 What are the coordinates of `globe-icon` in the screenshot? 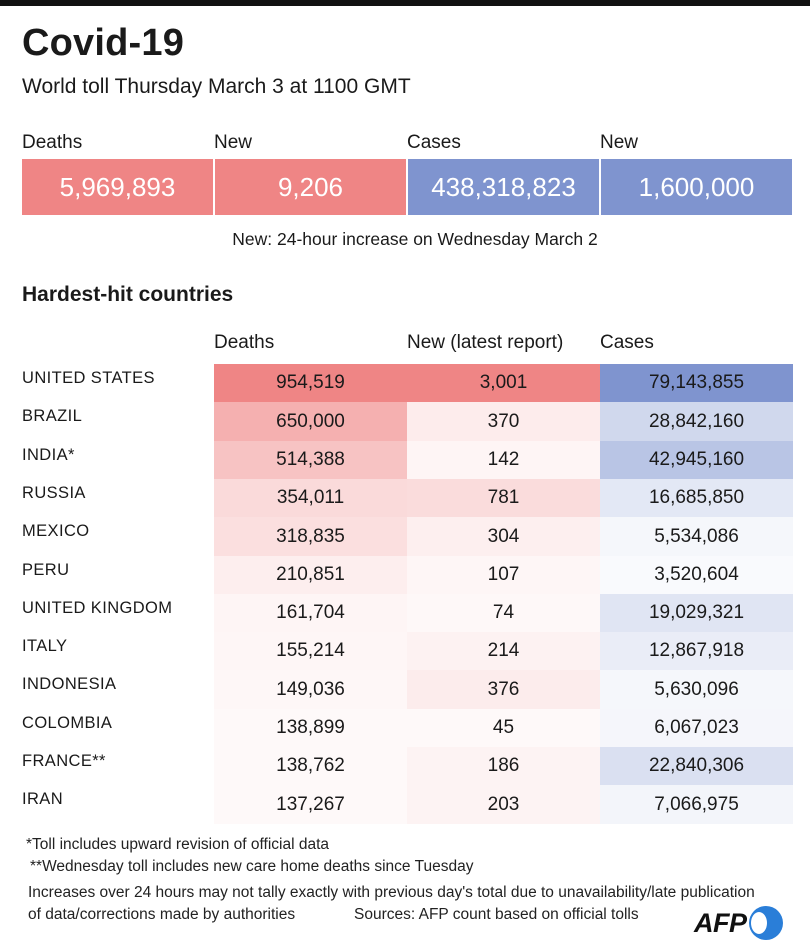 It's located at (765, 923).